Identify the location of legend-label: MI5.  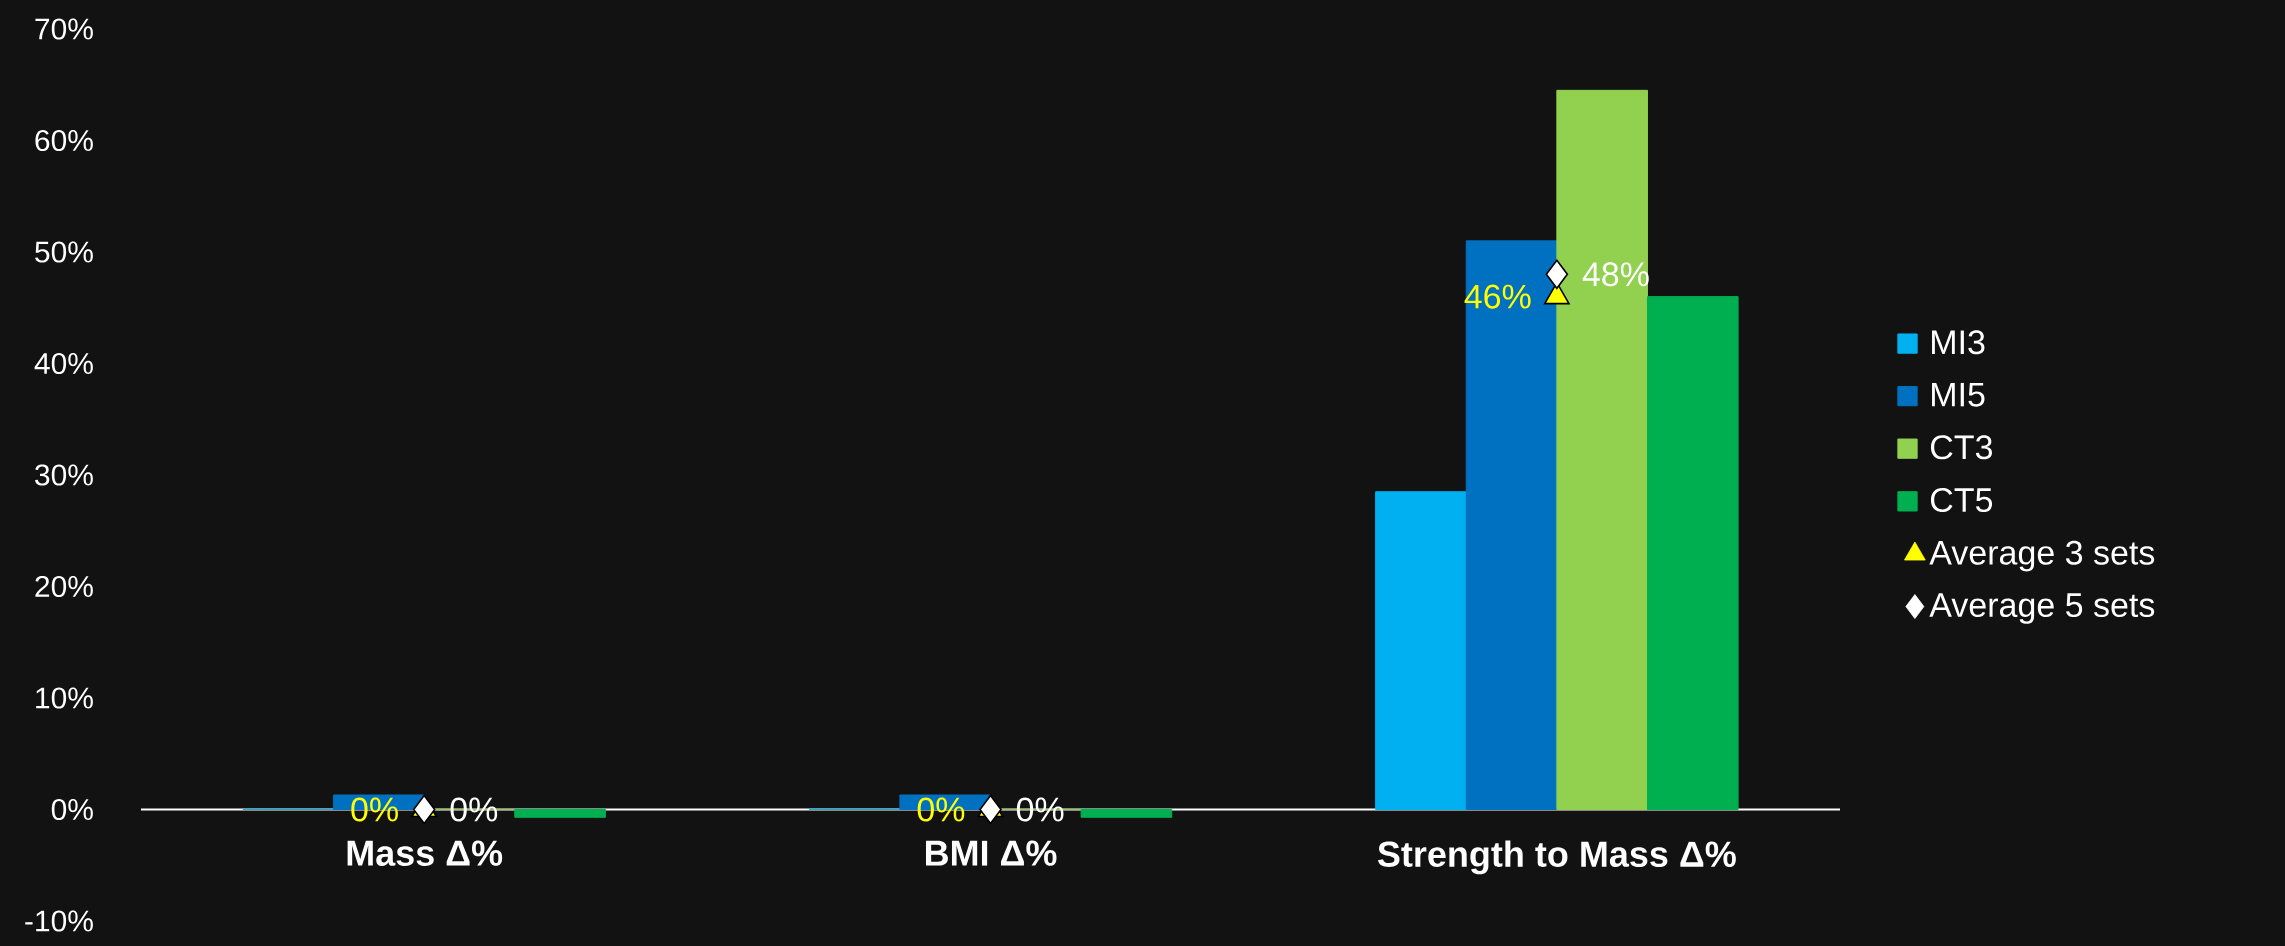
(1958, 394).